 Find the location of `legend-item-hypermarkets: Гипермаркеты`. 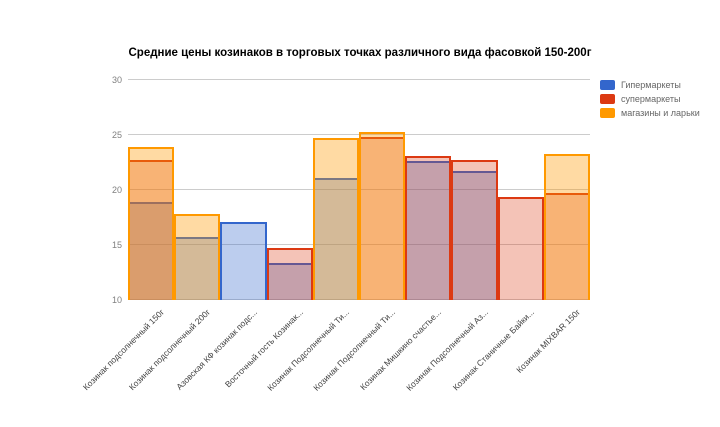

legend-item-hypermarkets: Гипермаркеты is located at coordinates (650, 84).